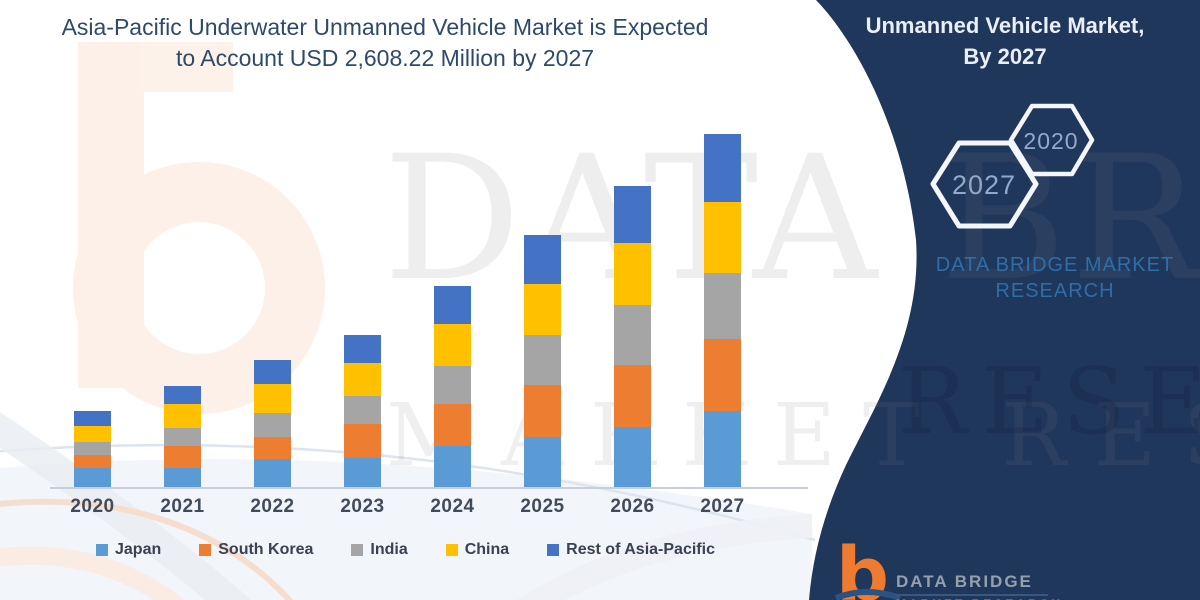 This screenshot has height=600, width=1200. What do you see at coordinates (362, 506) in the screenshot?
I see `x-axis-label-2023: 2023` at bounding box center [362, 506].